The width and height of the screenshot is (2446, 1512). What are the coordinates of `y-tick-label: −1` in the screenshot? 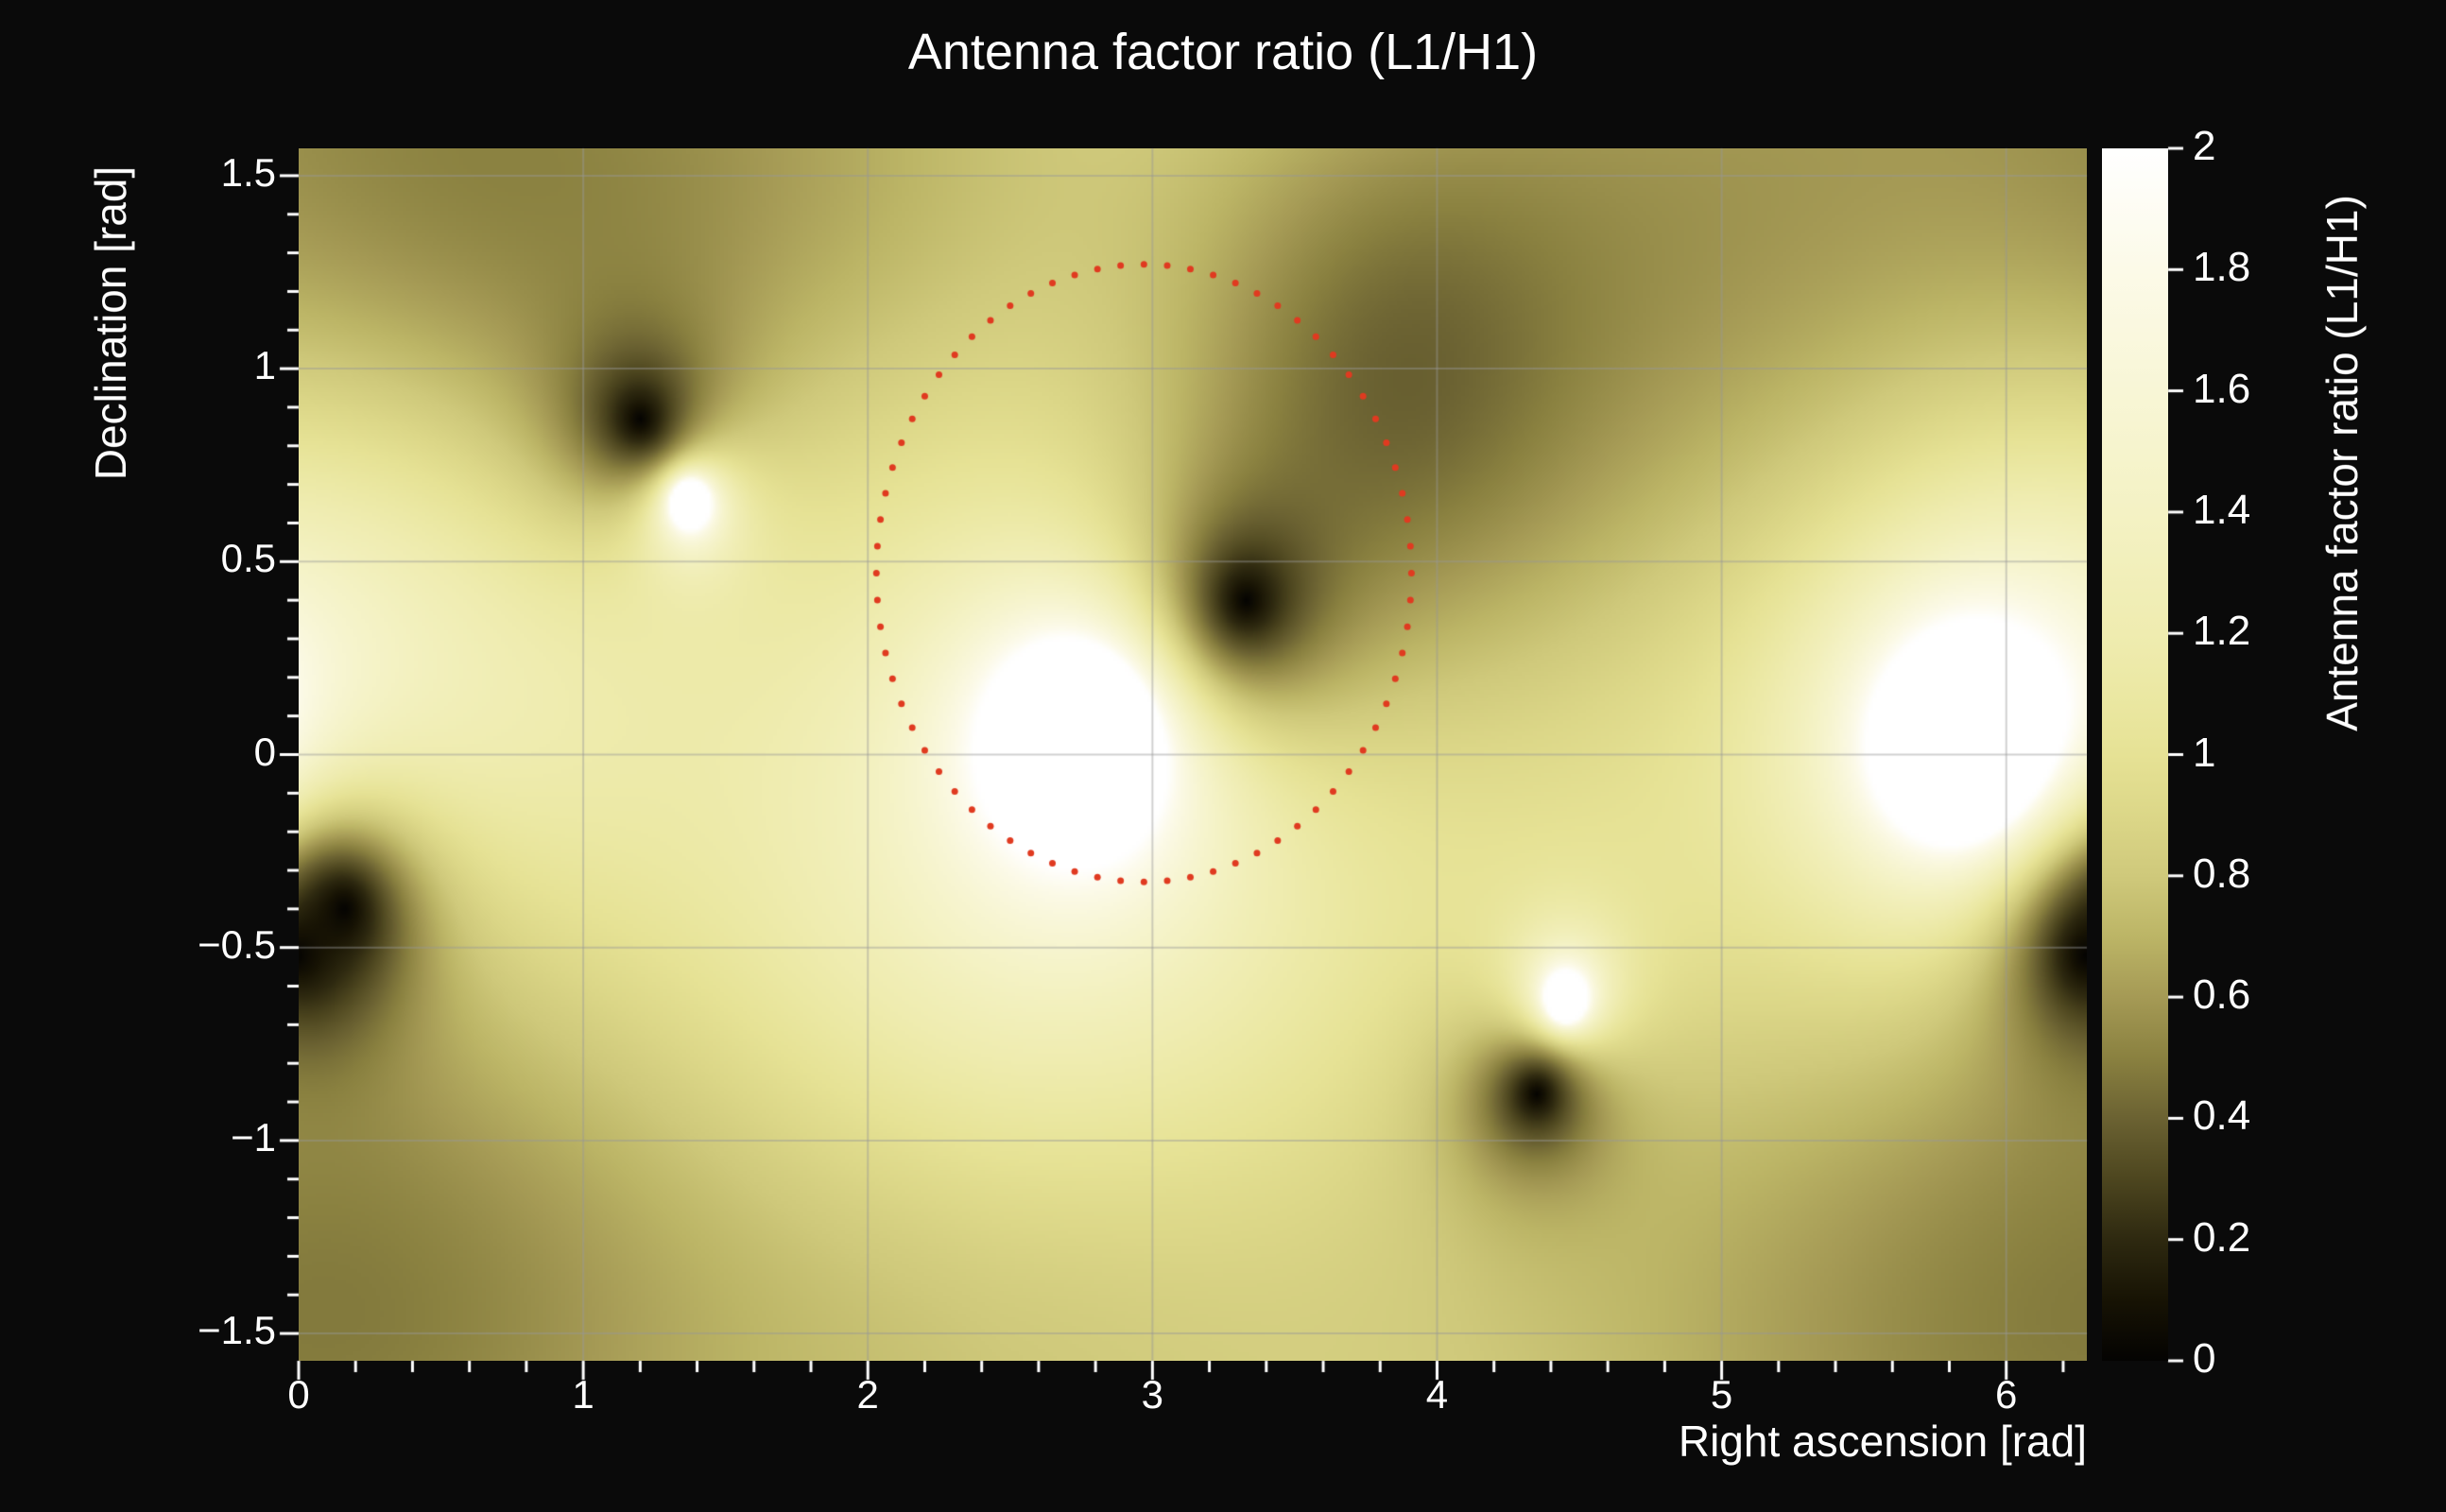 It's located at (253, 1137).